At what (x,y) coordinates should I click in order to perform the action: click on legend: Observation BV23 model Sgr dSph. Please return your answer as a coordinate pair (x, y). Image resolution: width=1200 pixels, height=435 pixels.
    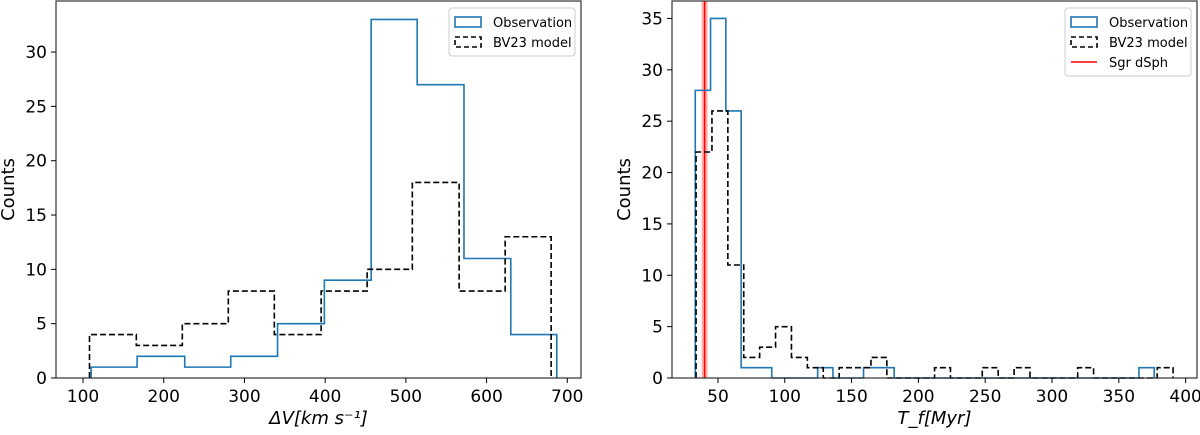
    Looking at the image, I should click on (1128, 42).